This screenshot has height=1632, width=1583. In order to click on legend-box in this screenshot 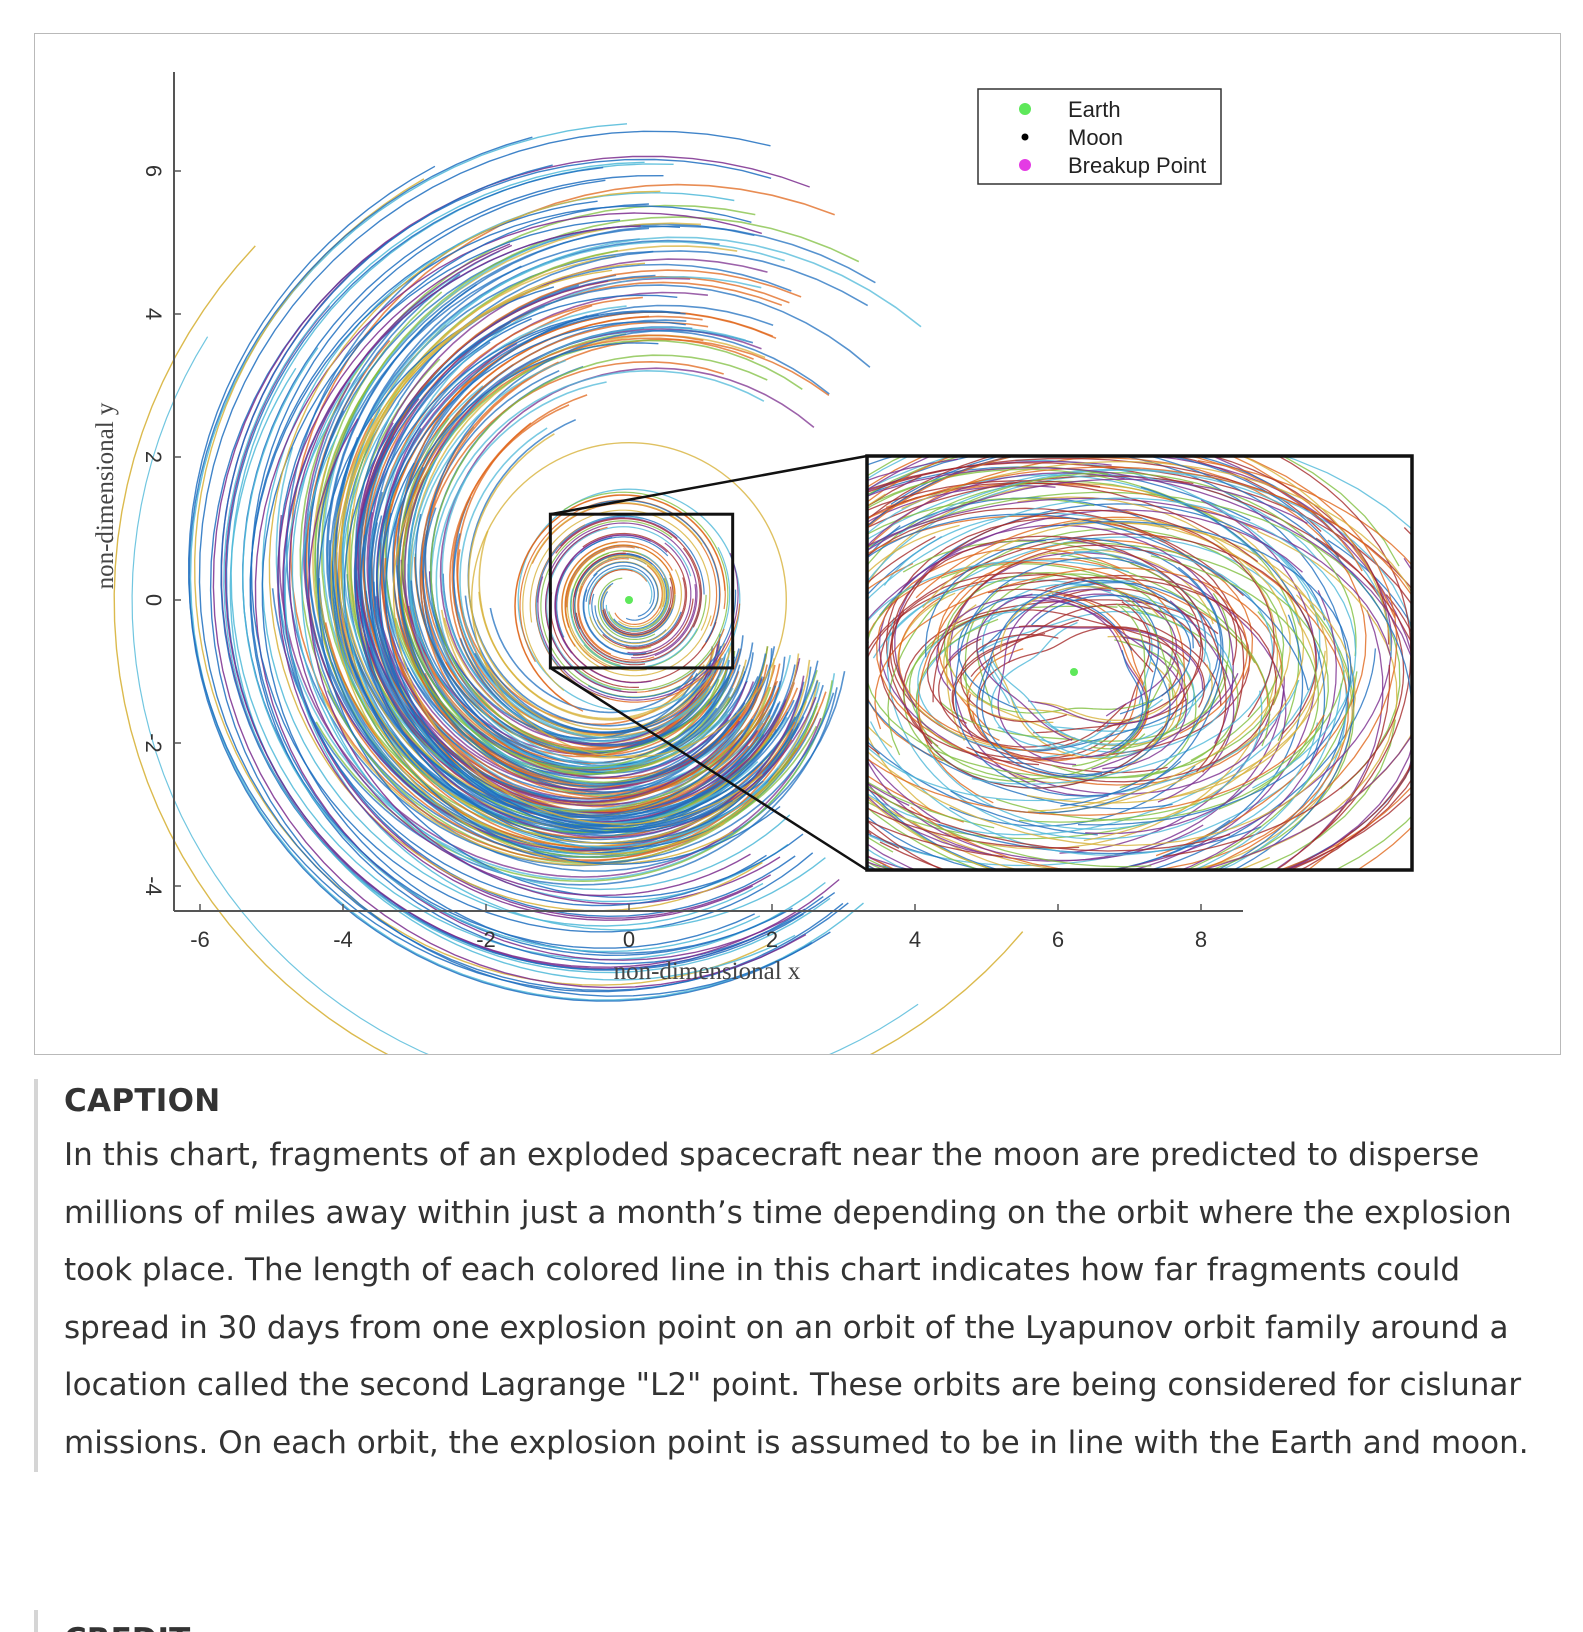, I will do `click(1099, 136)`.